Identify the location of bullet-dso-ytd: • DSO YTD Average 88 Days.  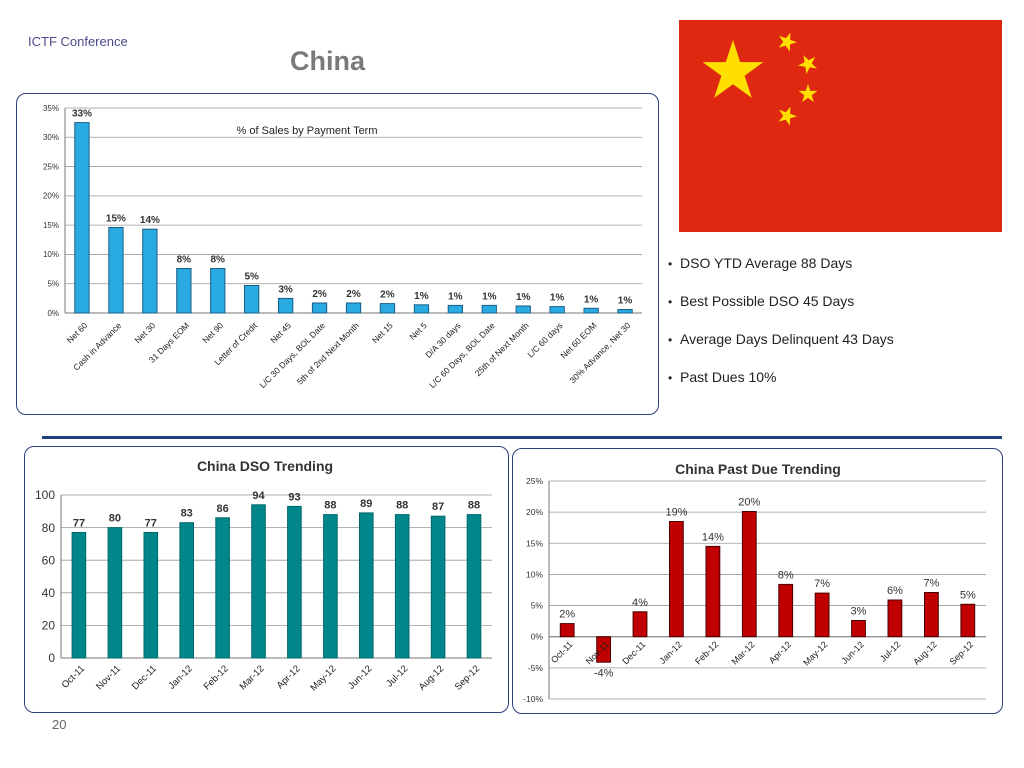
(838, 267).